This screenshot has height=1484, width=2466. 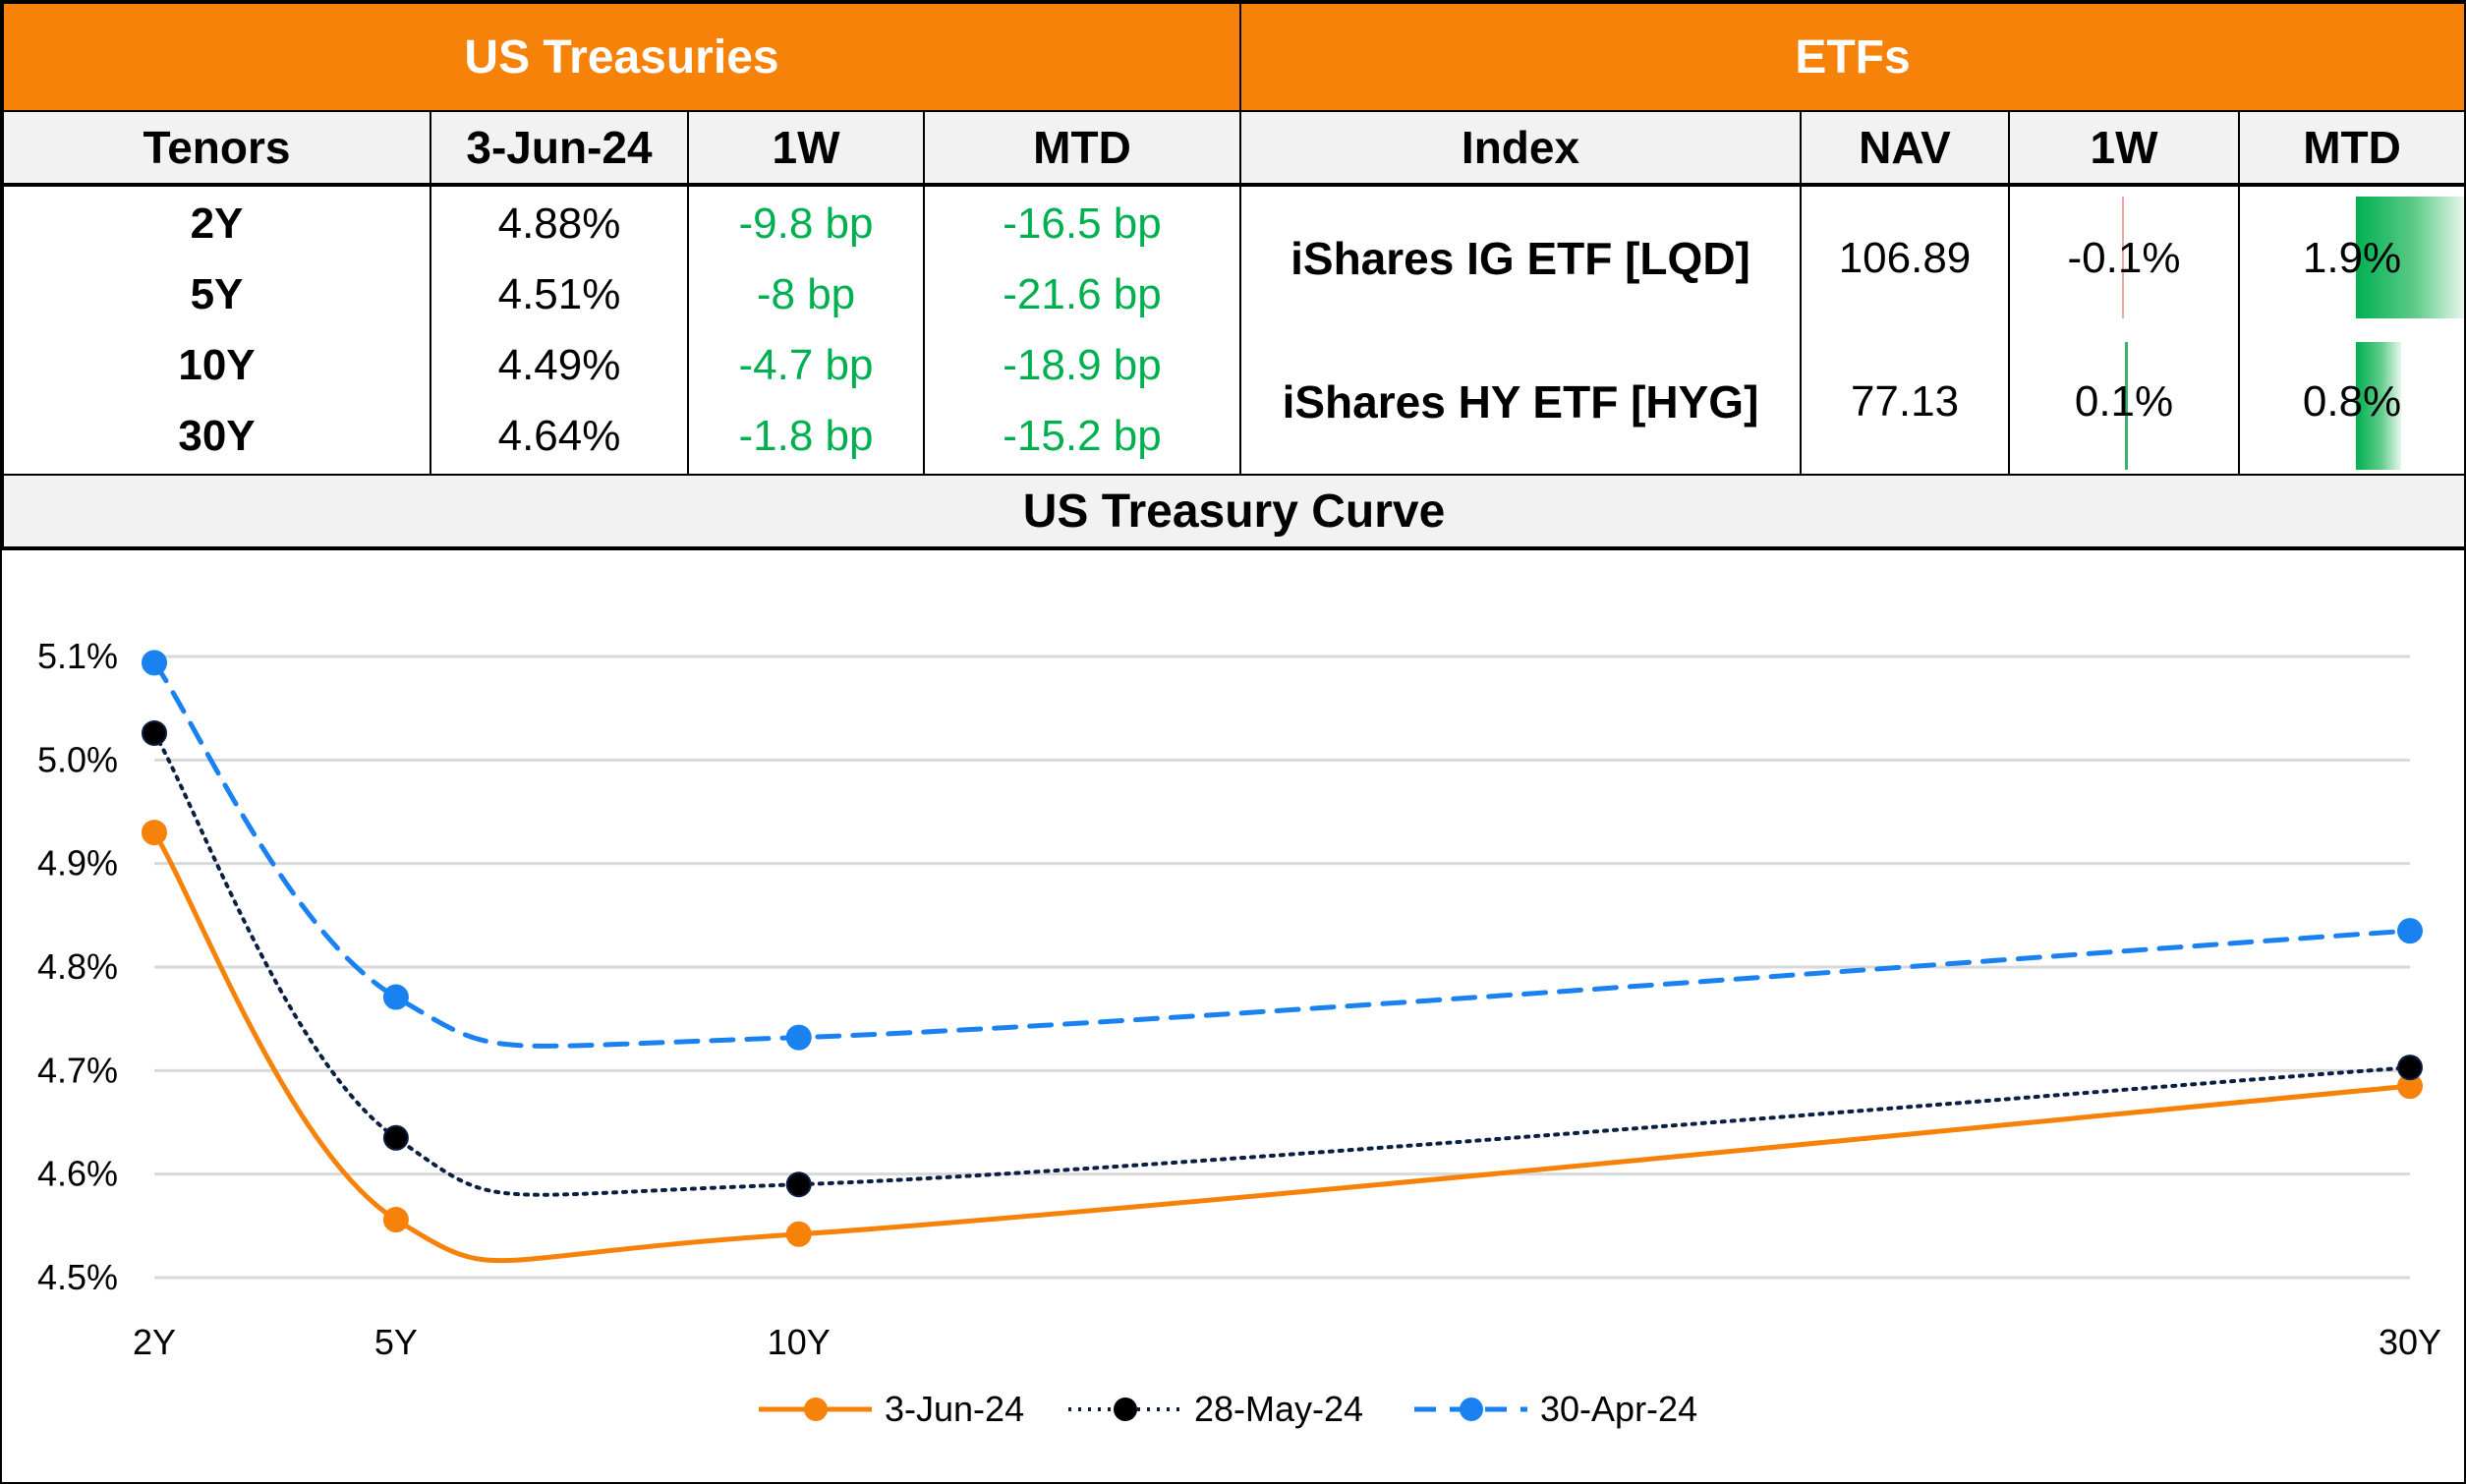 I want to click on tenor-10y: 10Y, so click(x=217, y=365).